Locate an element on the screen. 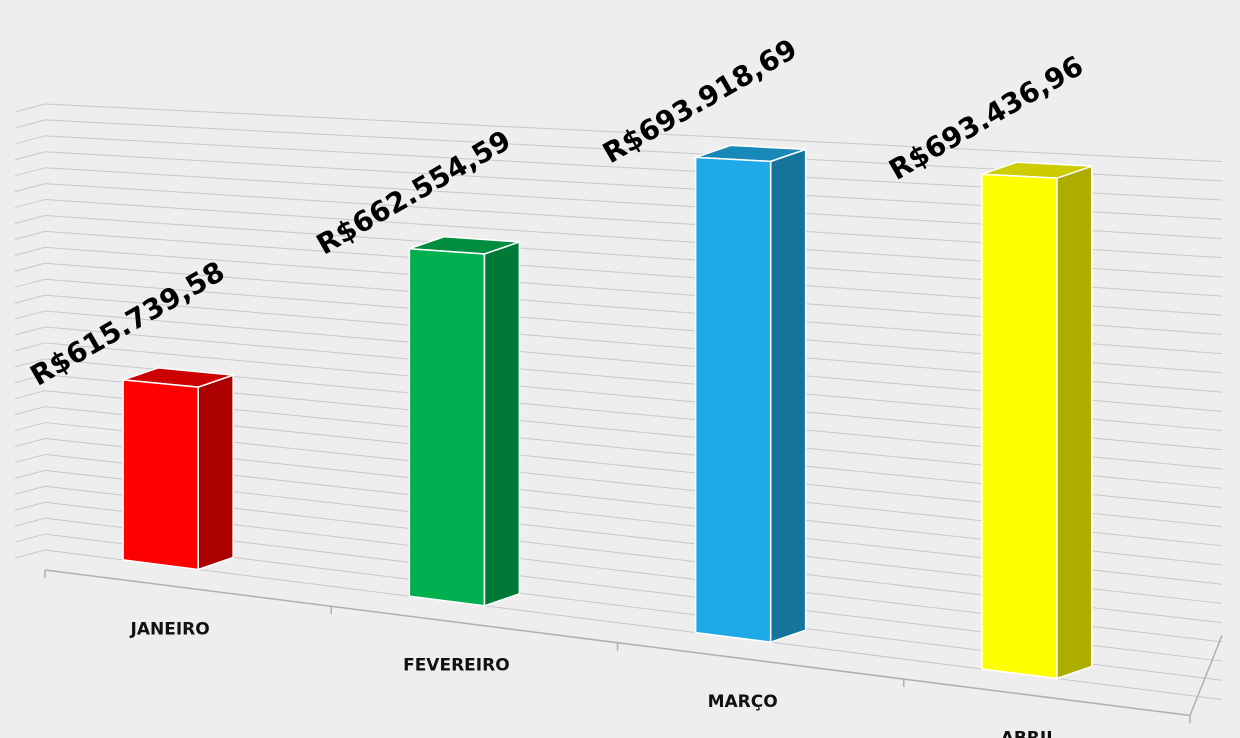 The width and height of the screenshot is (1240, 738). x-tick-label: JANEIRO is located at coordinates (170, 629).